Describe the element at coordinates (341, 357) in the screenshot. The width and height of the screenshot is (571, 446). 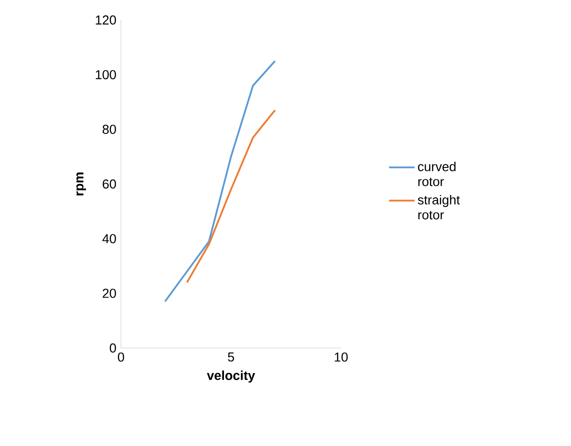
I see `x-tick-label: 10` at that location.